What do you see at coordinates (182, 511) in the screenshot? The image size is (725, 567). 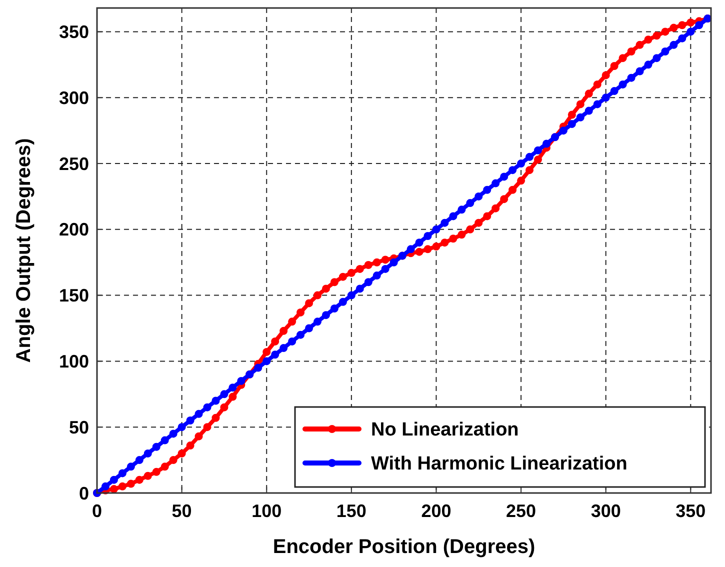 I see `x-tick-label: 50` at bounding box center [182, 511].